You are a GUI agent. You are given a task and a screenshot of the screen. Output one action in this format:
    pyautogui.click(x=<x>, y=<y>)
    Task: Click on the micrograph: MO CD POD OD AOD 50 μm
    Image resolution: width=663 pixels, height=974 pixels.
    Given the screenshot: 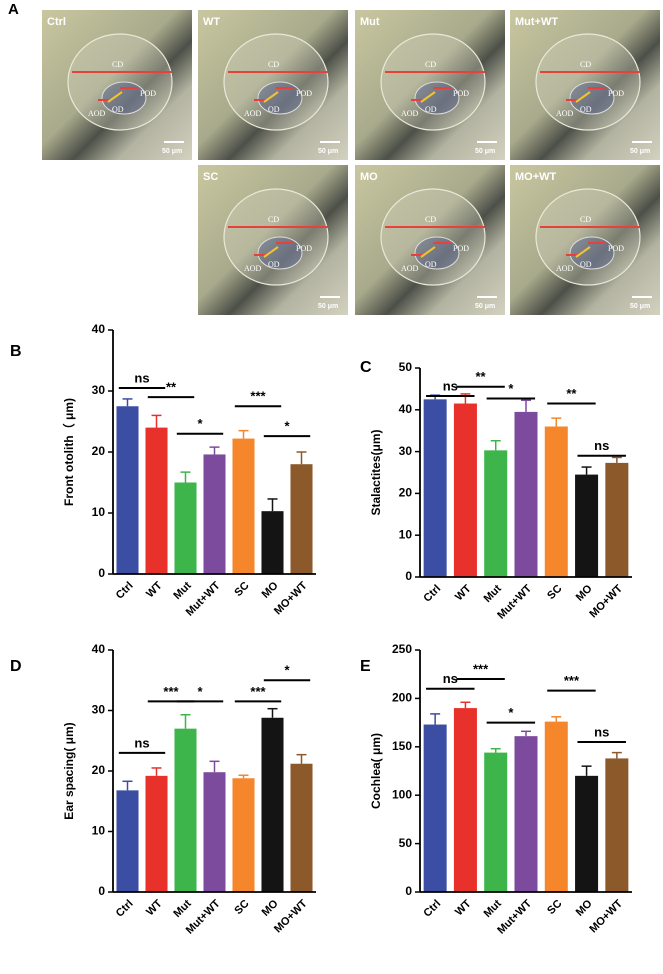 What is the action you would take?
    pyautogui.click(x=430, y=240)
    